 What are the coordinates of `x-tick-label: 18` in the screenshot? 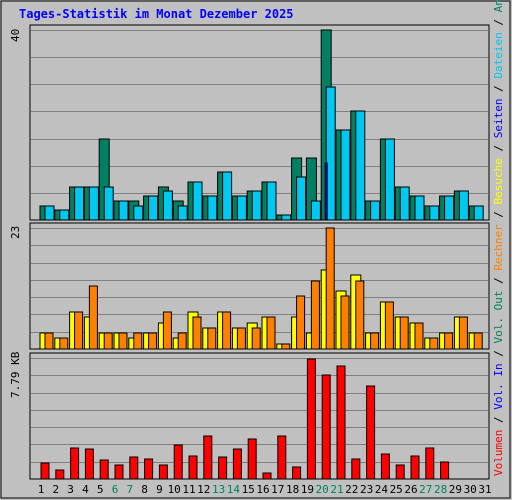 It's located at (292, 489).